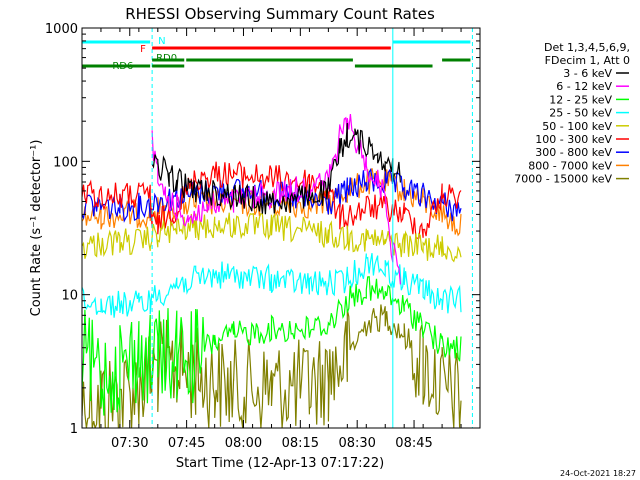 This screenshot has width=640, height=480. What do you see at coordinates (587, 73) in the screenshot?
I see `legend-label-3-6-kev: 3 - 6 keV` at bounding box center [587, 73].